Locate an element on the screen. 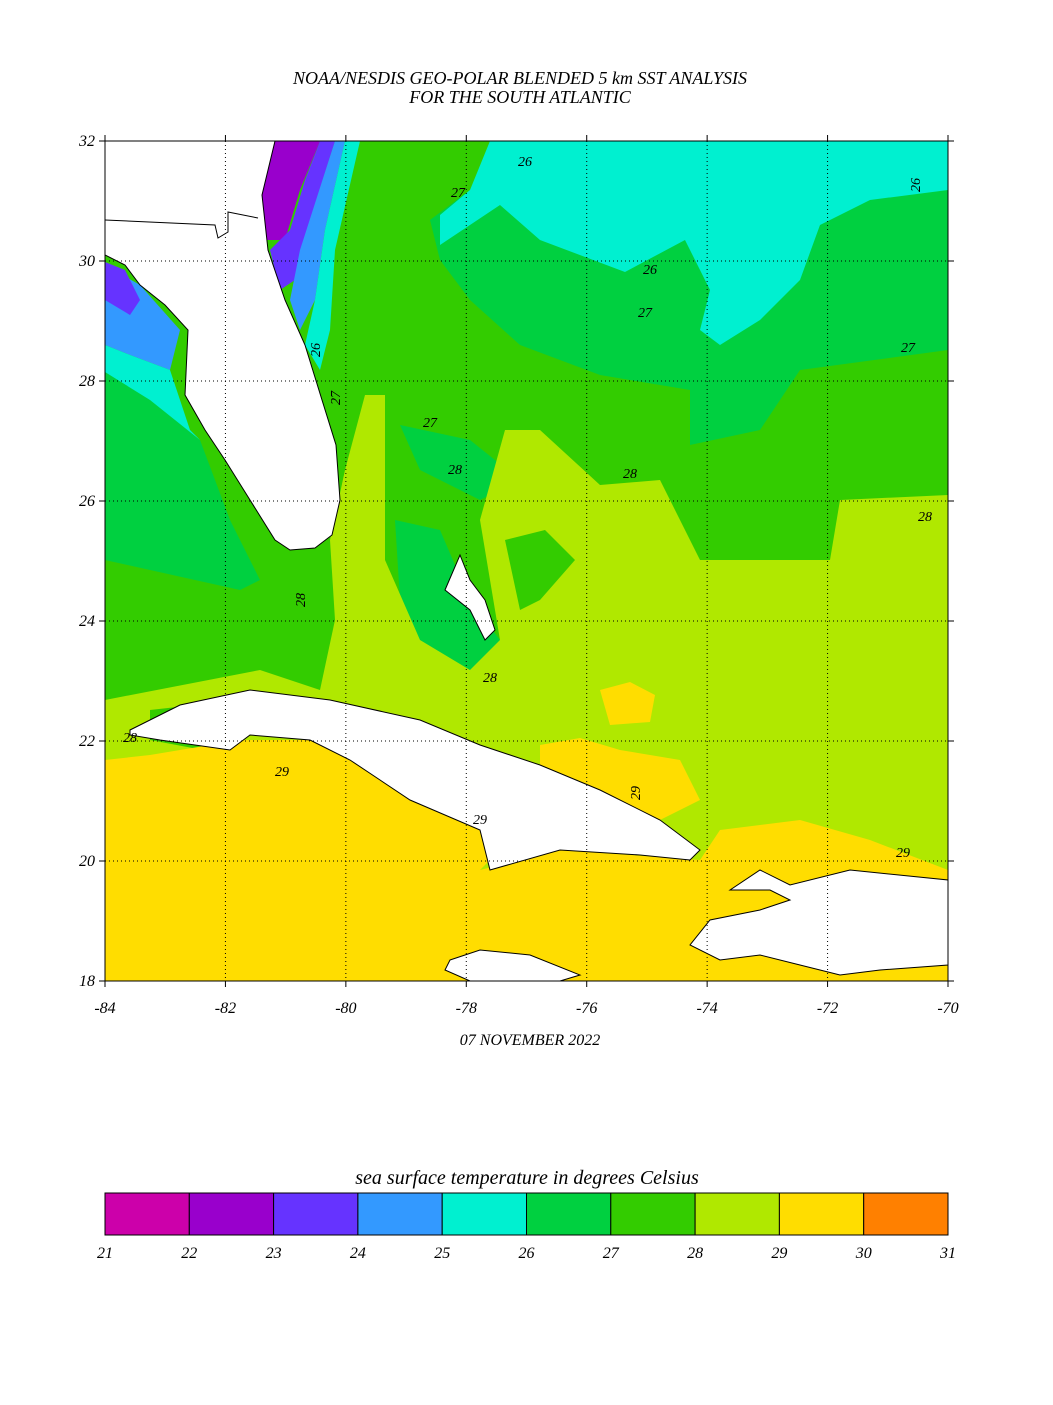  colorbar: 21 22 23 24 25 26 27 28 29 30 31 is located at coordinates (526, 1227).